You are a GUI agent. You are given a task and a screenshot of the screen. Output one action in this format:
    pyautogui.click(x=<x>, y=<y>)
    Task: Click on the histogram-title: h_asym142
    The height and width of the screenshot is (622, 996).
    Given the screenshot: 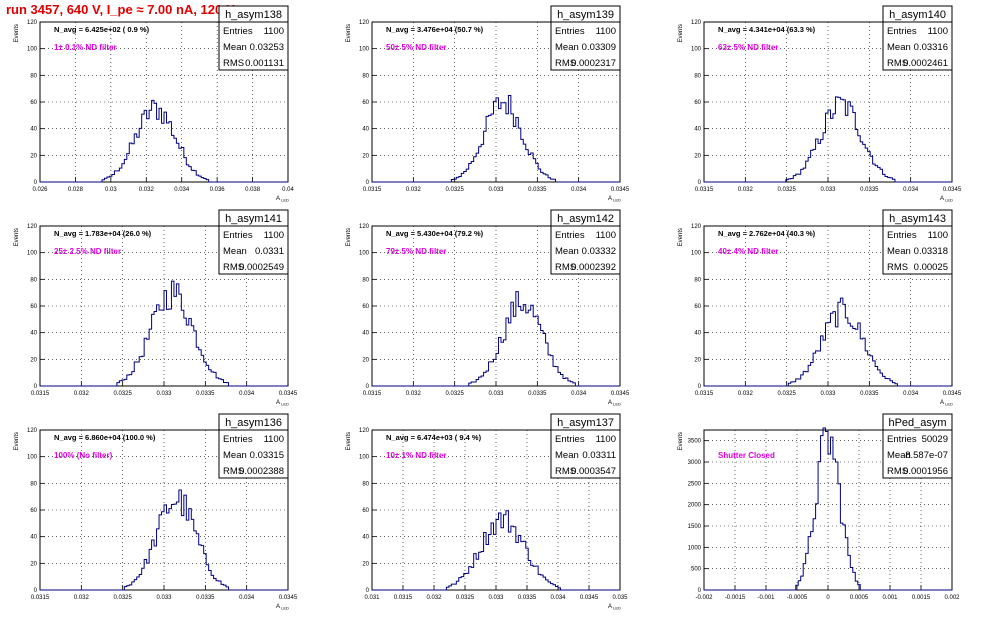 What is the action you would take?
    pyautogui.click(x=585, y=219)
    